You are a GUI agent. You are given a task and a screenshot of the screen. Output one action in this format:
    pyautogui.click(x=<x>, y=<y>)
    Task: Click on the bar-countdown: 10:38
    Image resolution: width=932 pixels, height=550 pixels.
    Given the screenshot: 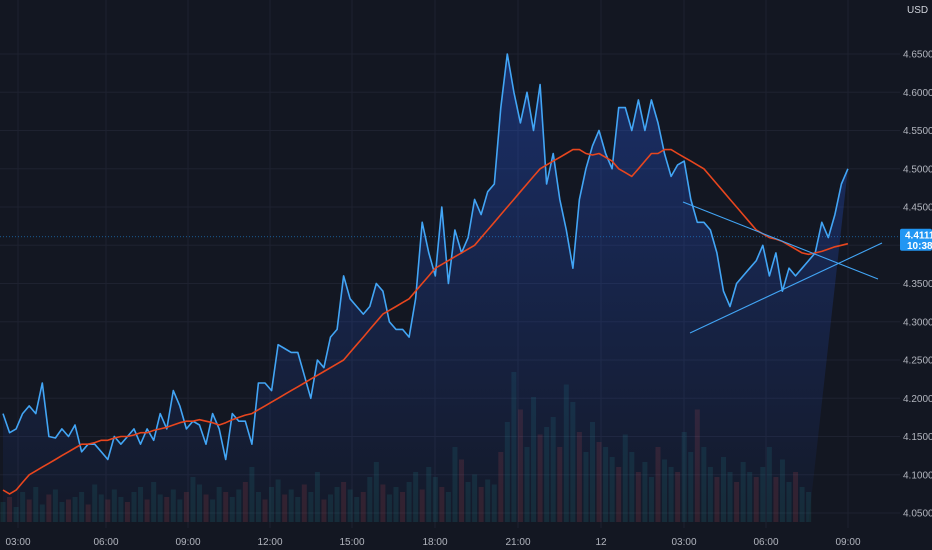 What is the action you would take?
    pyautogui.click(x=919, y=246)
    